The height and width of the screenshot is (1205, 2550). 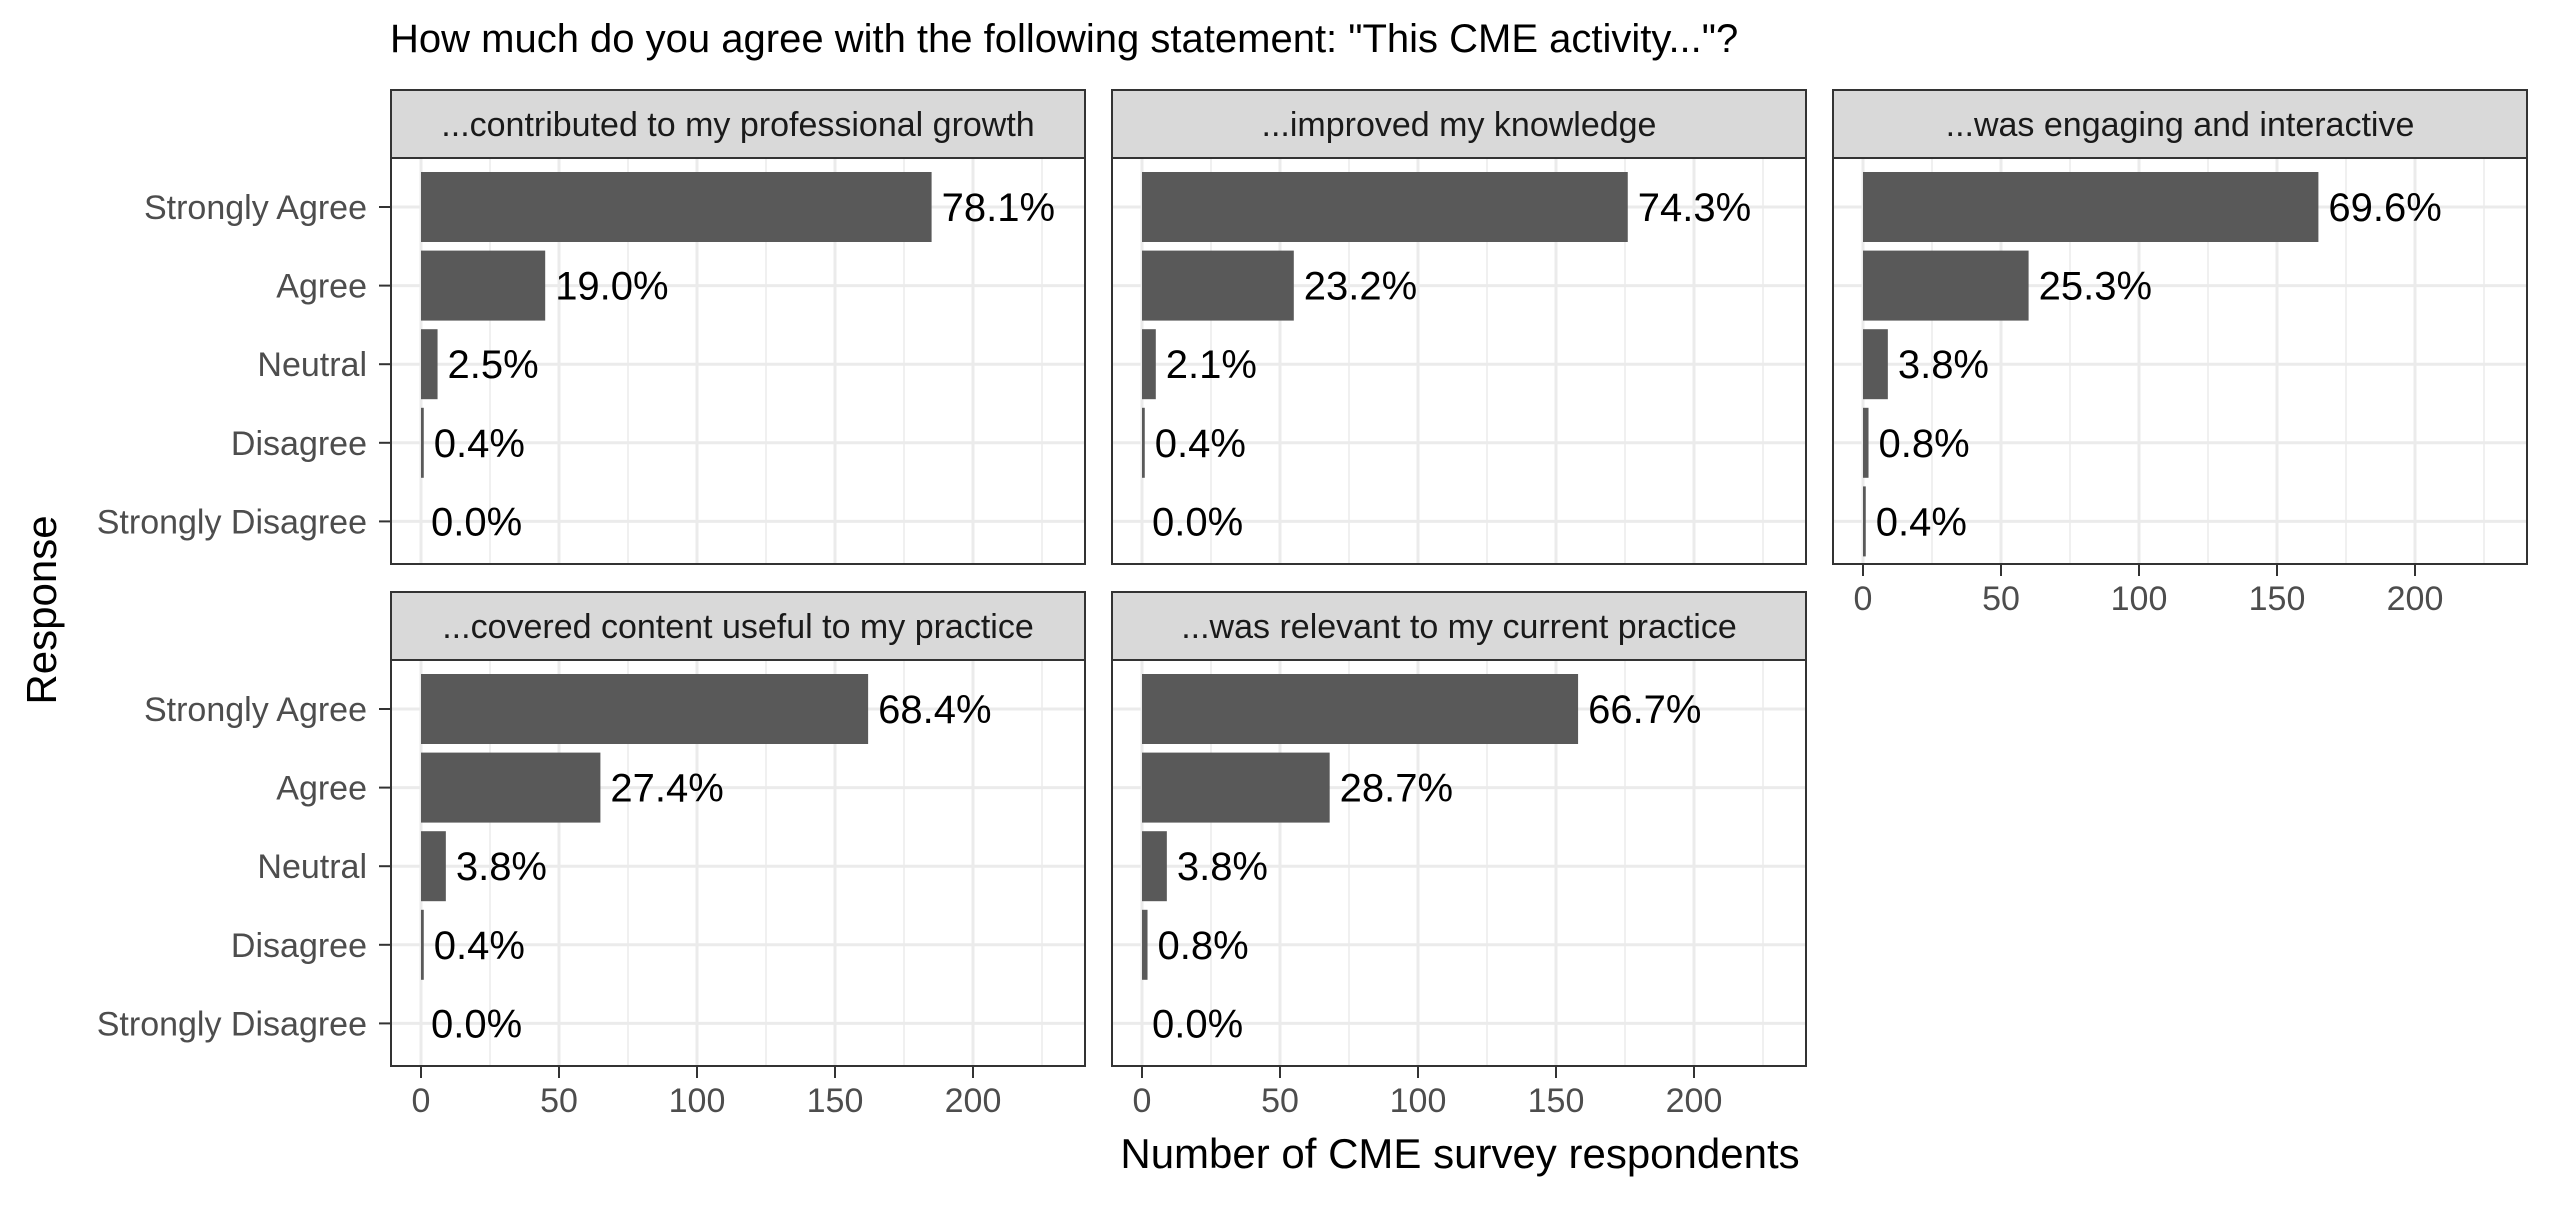 I want to click on bar-data-label: 25.3%, so click(x=2095, y=287).